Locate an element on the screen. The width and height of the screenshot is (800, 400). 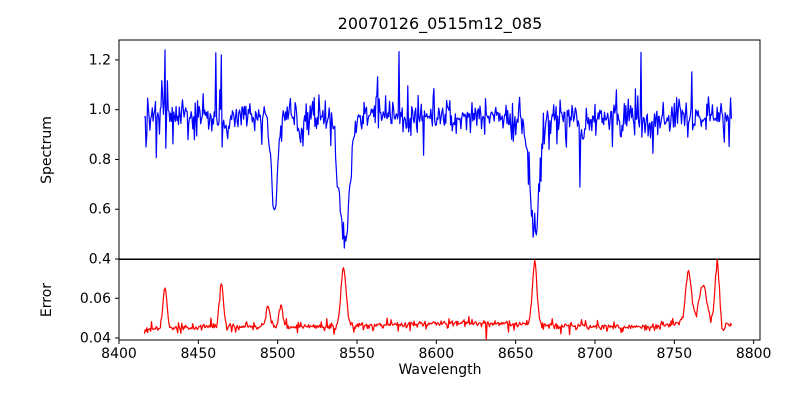
y-tick-label: 1.0 is located at coordinates (100, 110).